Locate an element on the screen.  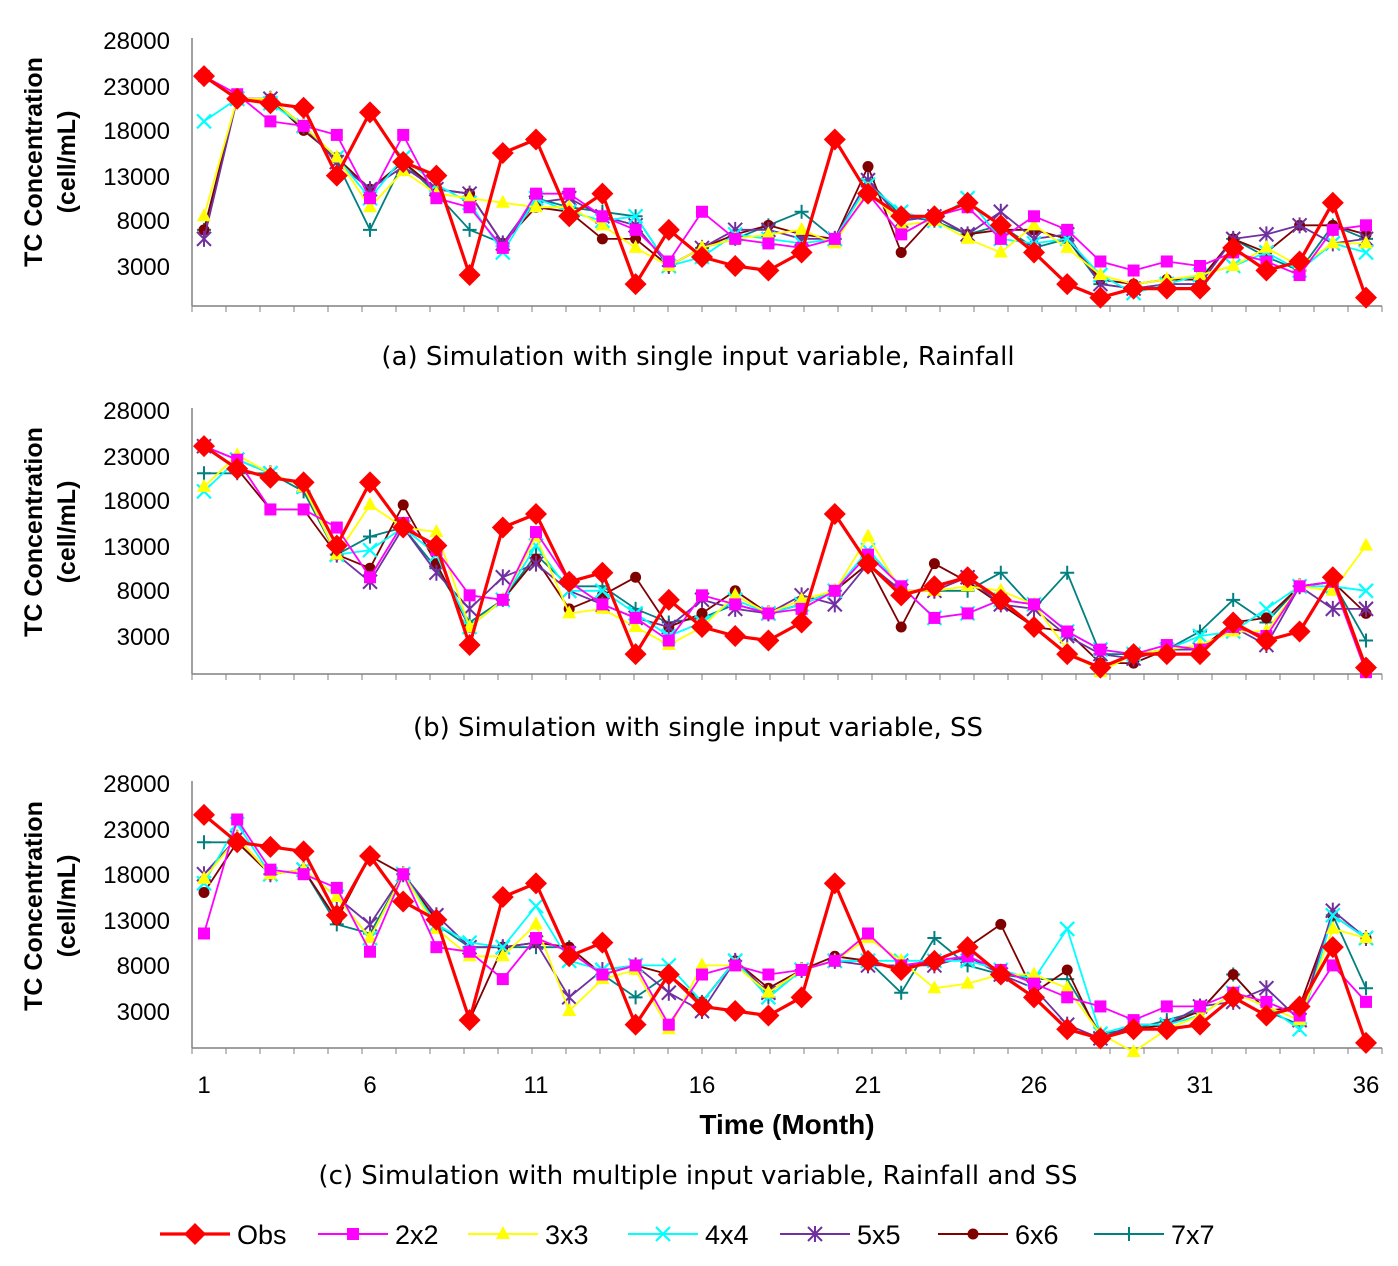
y-tick-label: 13000 is located at coordinates (136, 547).